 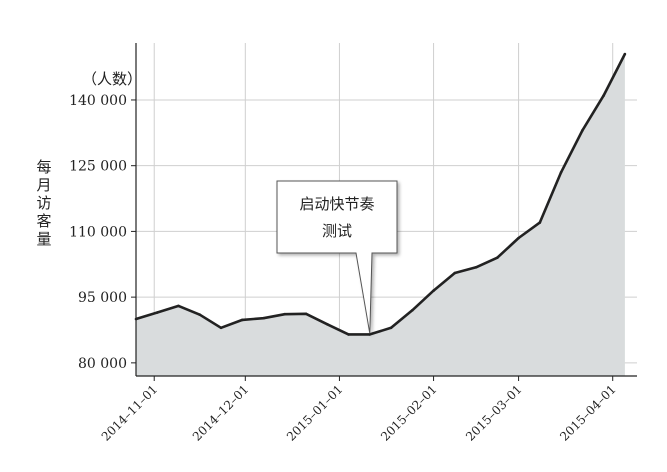 I want to click on callout-box, so click(x=337, y=257).